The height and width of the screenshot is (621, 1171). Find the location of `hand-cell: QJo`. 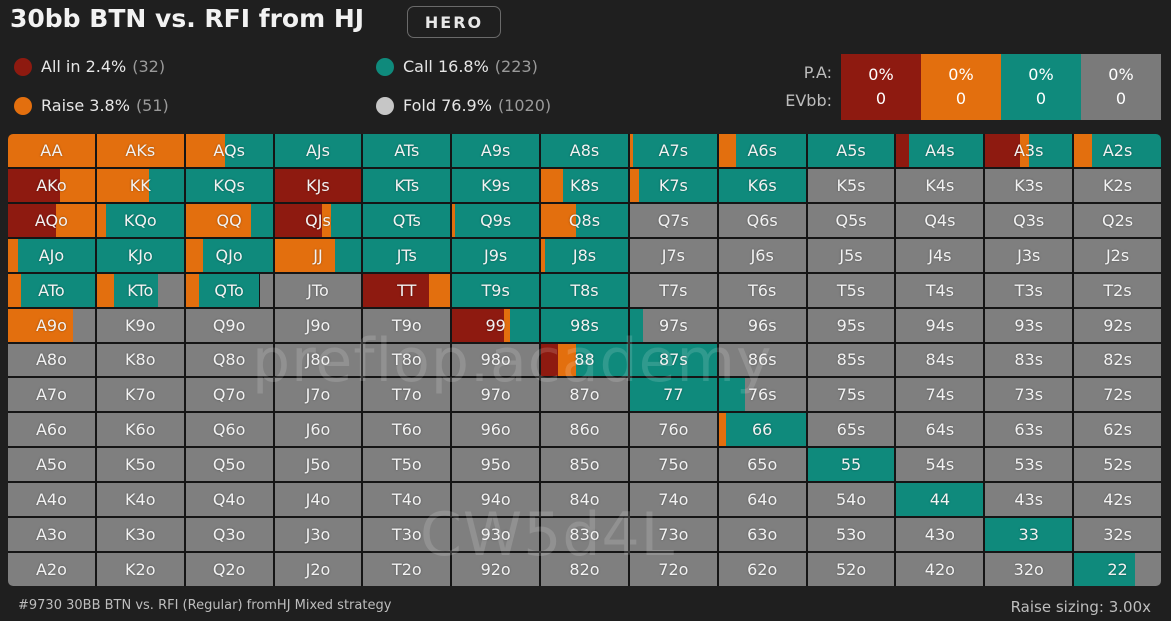

hand-cell: QJo is located at coordinates (229, 255).